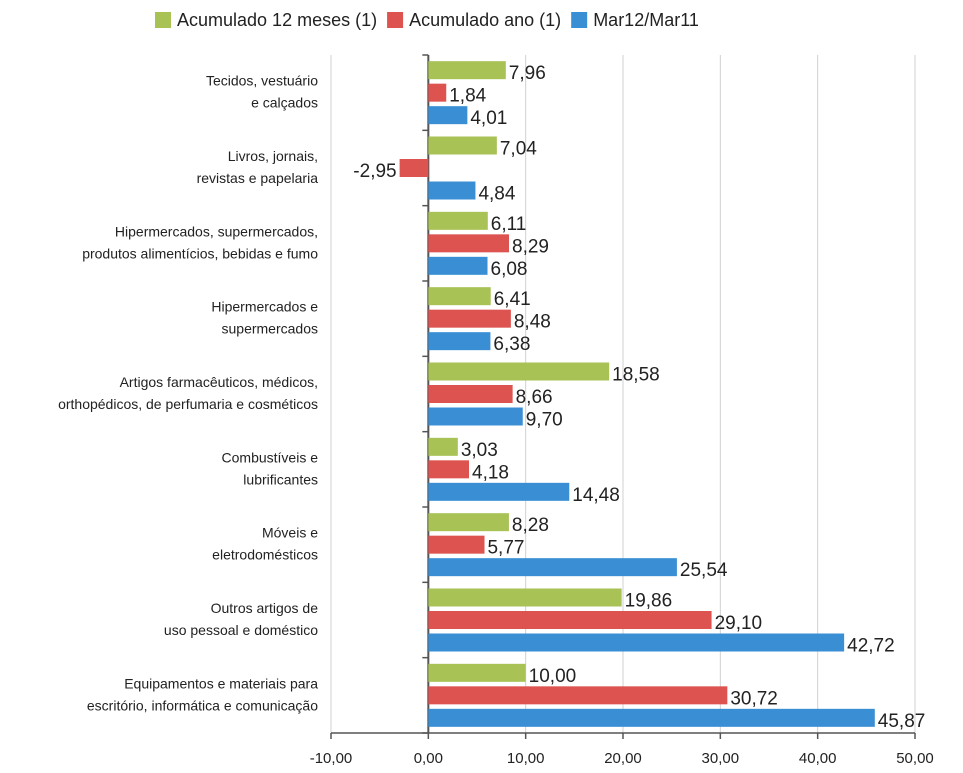 Image resolution: width=963 pixels, height=773 pixels. I want to click on value-label: 6,08, so click(509, 269).